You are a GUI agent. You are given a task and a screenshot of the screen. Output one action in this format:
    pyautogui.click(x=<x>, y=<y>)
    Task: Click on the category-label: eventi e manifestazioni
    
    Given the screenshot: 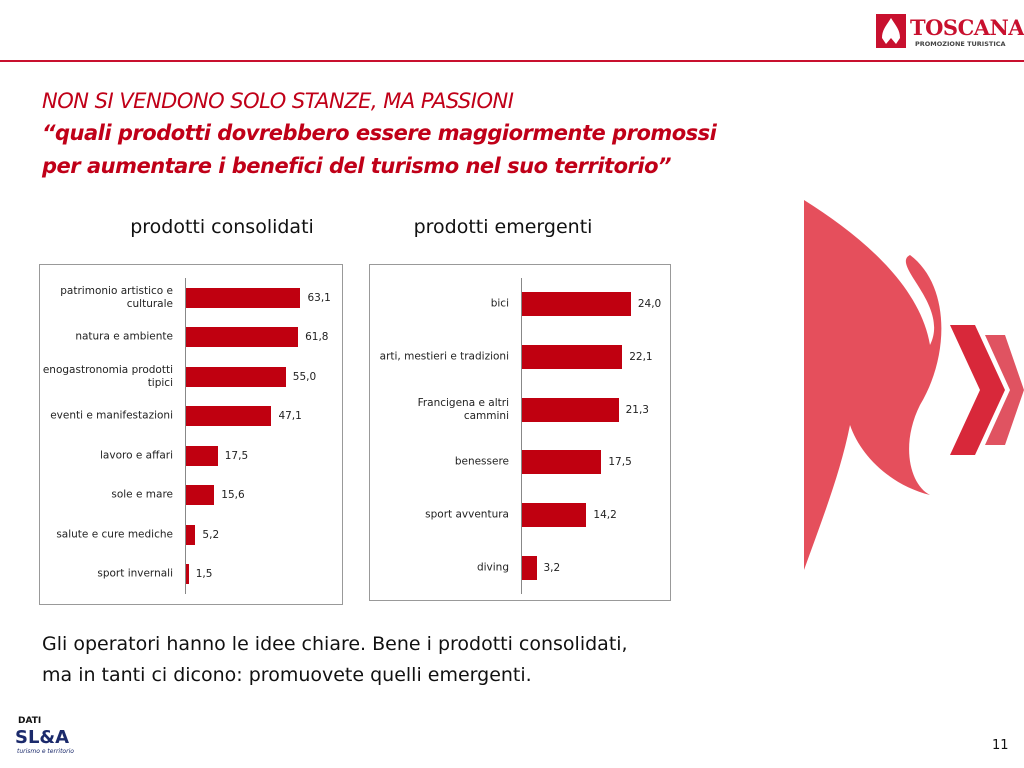 What is the action you would take?
    pyautogui.click(x=111, y=415)
    